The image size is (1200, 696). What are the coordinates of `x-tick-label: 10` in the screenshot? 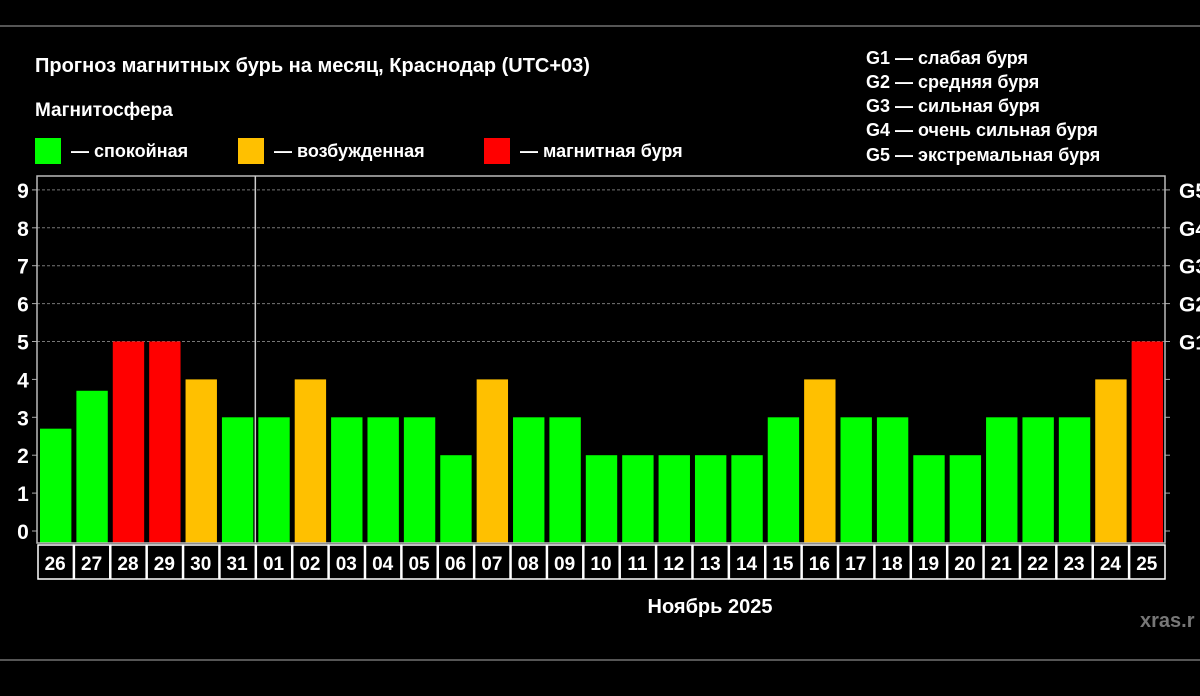 It's located at (600, 564).